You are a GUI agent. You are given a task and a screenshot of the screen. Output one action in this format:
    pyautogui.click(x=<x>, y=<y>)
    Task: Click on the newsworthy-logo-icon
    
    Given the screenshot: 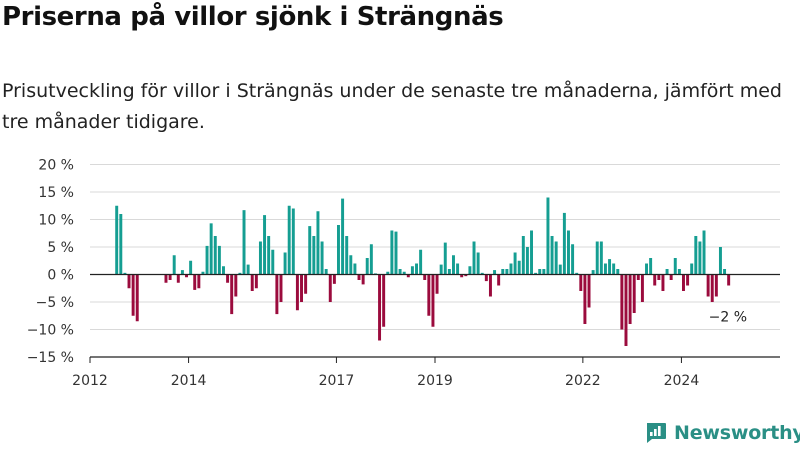 What is the action you would take?
    pyautogui.click(x=656, y=433)
    